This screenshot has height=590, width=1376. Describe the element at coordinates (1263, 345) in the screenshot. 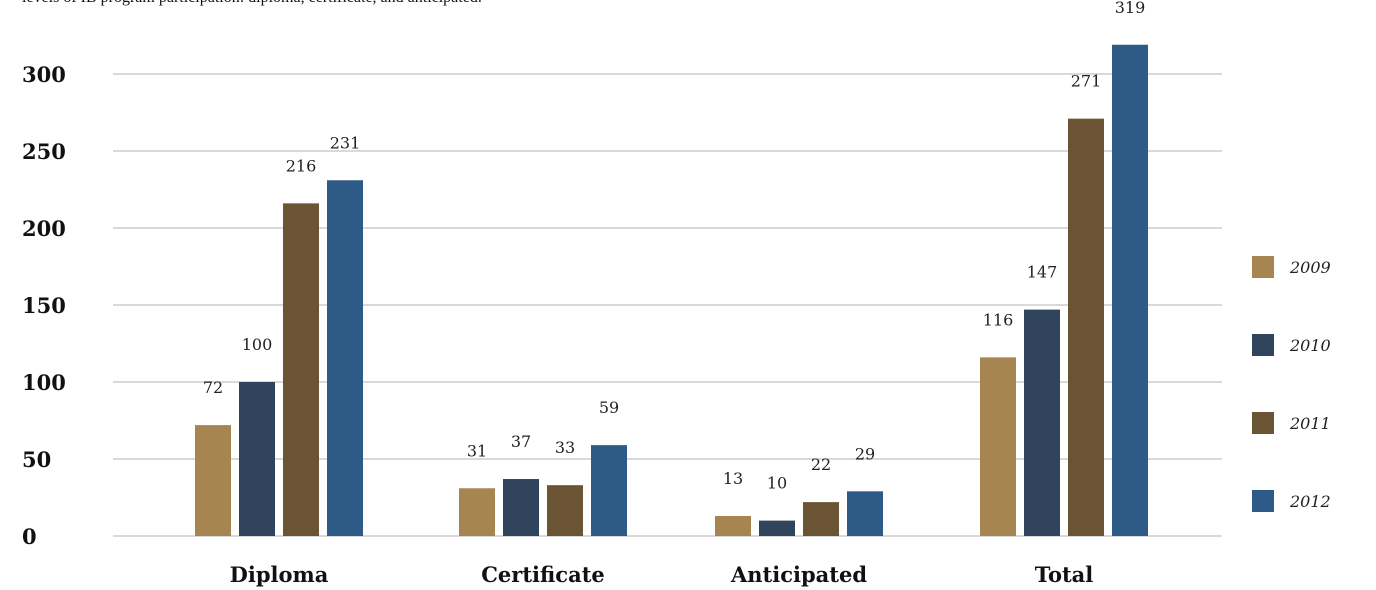

I see `legend-swatch-2010` at that location.